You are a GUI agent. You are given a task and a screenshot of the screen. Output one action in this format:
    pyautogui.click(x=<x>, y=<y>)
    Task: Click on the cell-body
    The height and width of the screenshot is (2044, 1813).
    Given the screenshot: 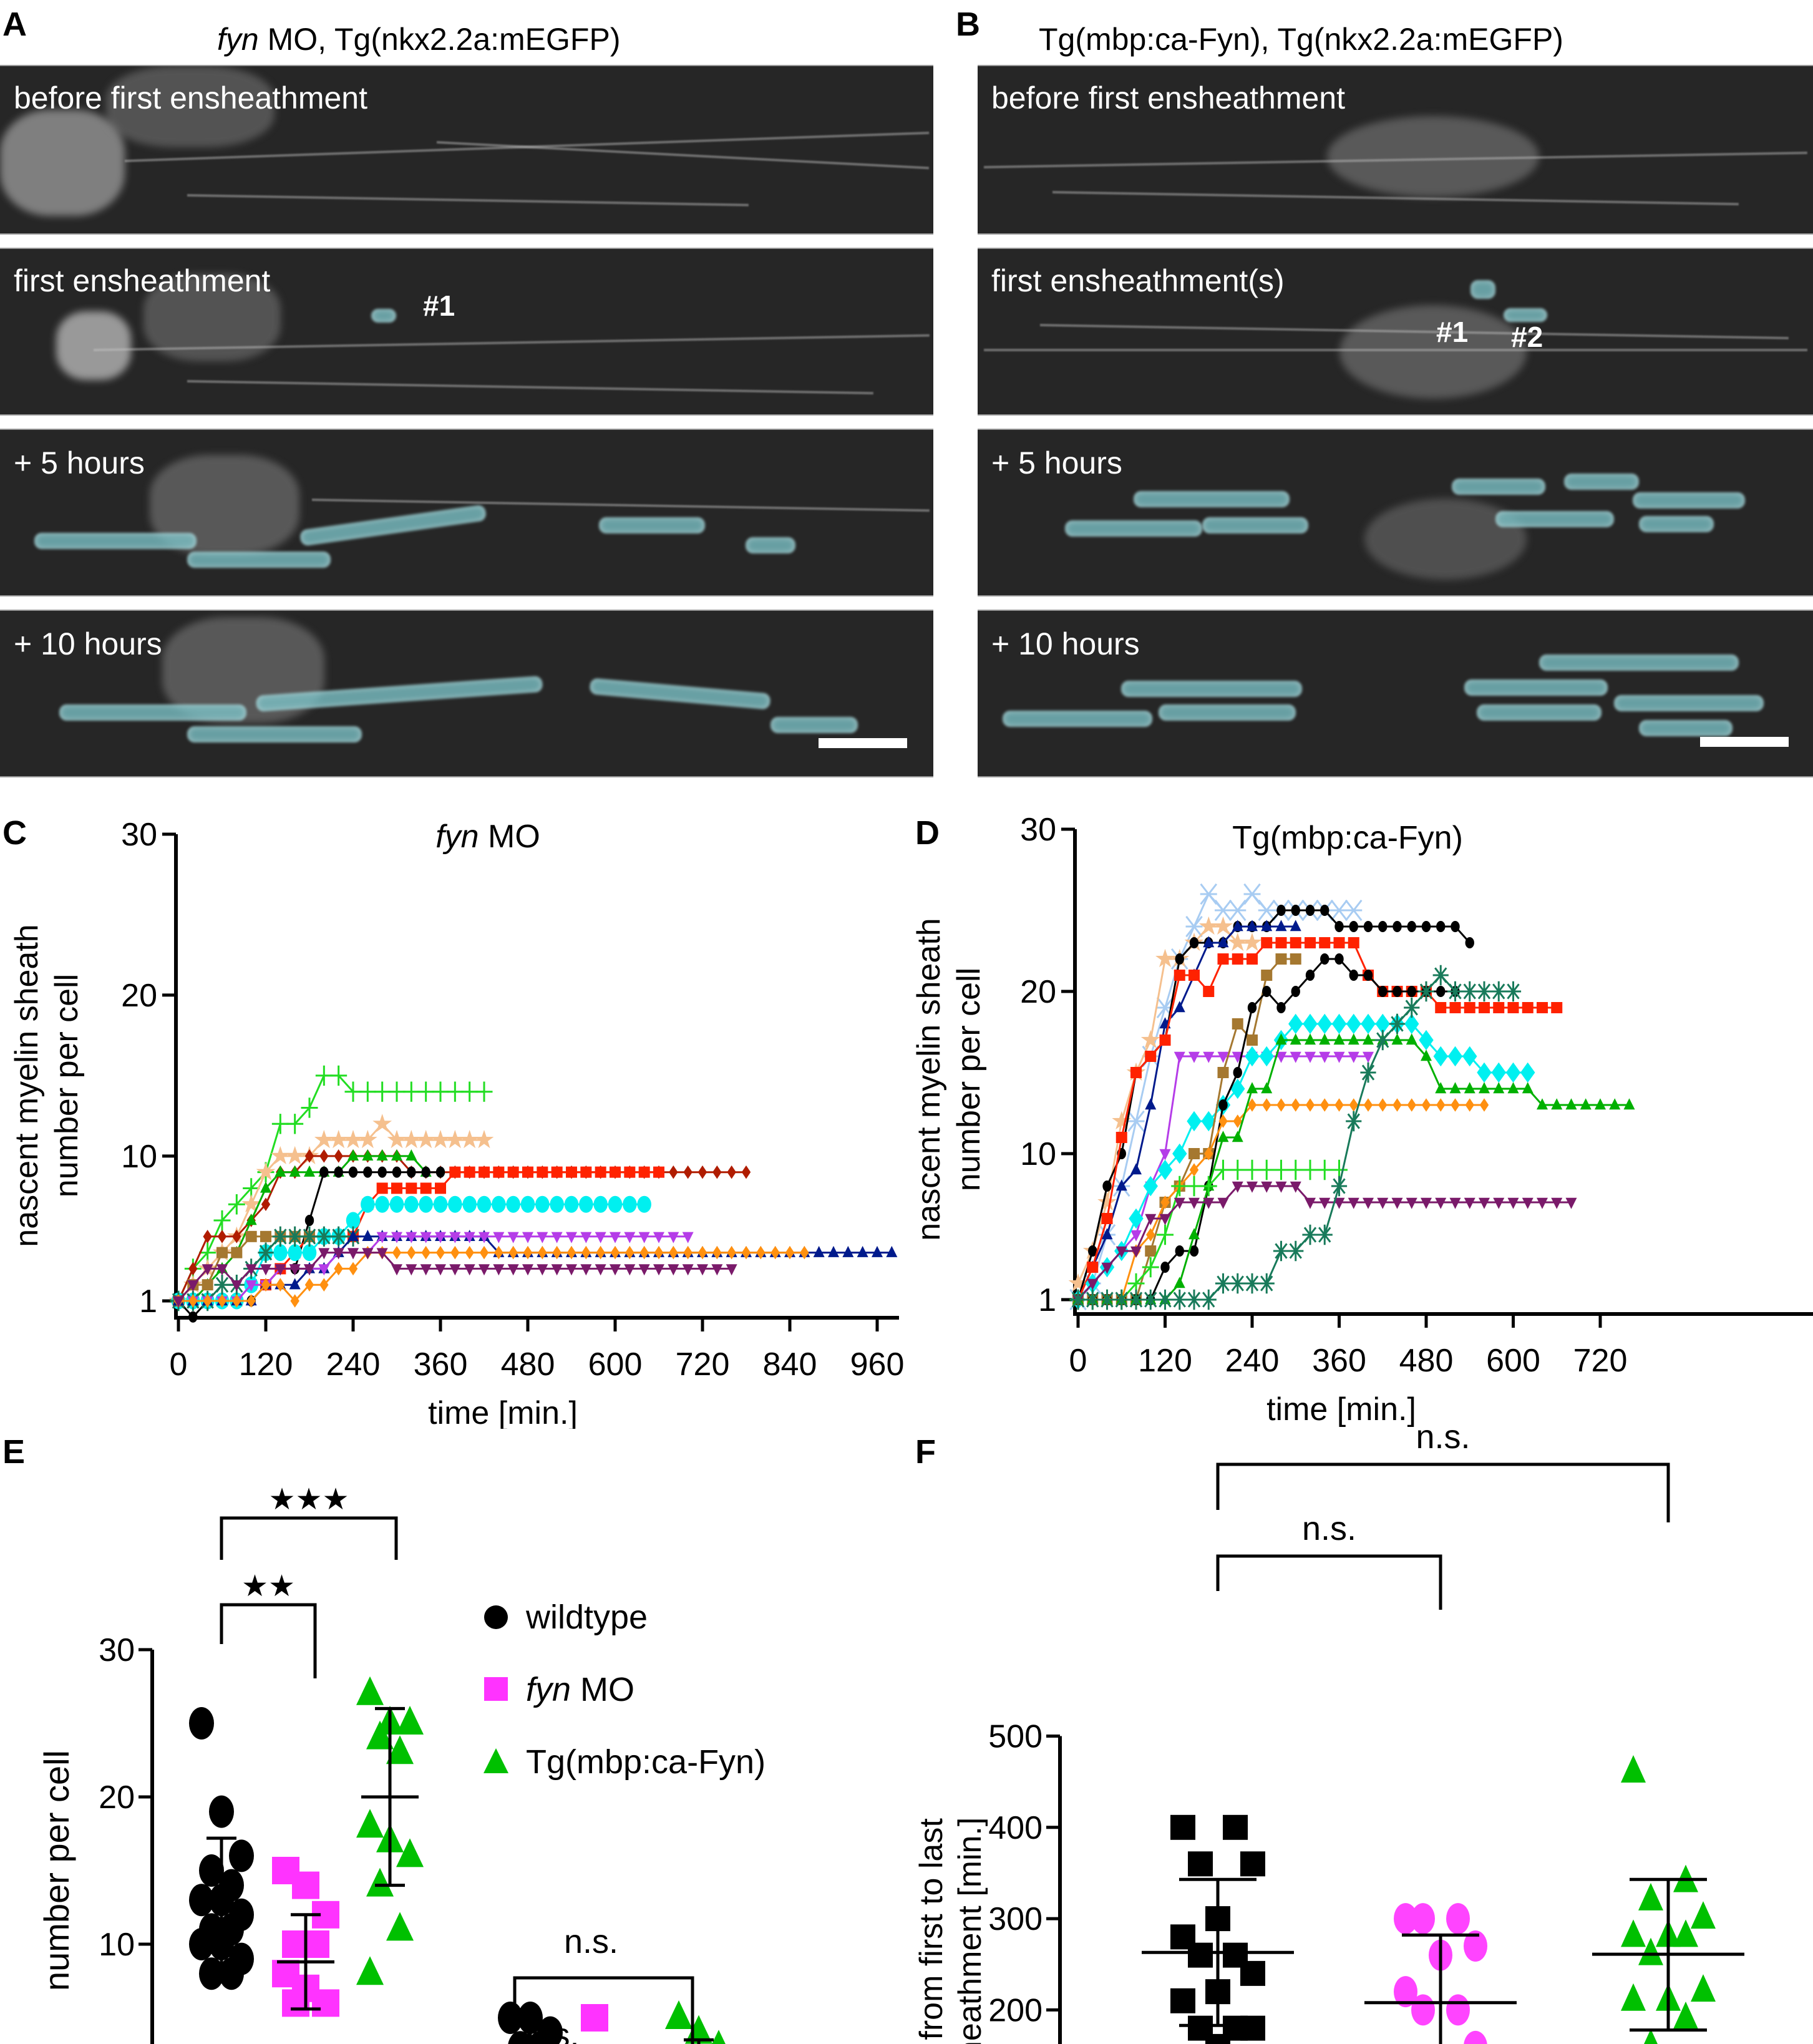 What is the action you would take?
    pyautogui.click(x=212, y=317)
    